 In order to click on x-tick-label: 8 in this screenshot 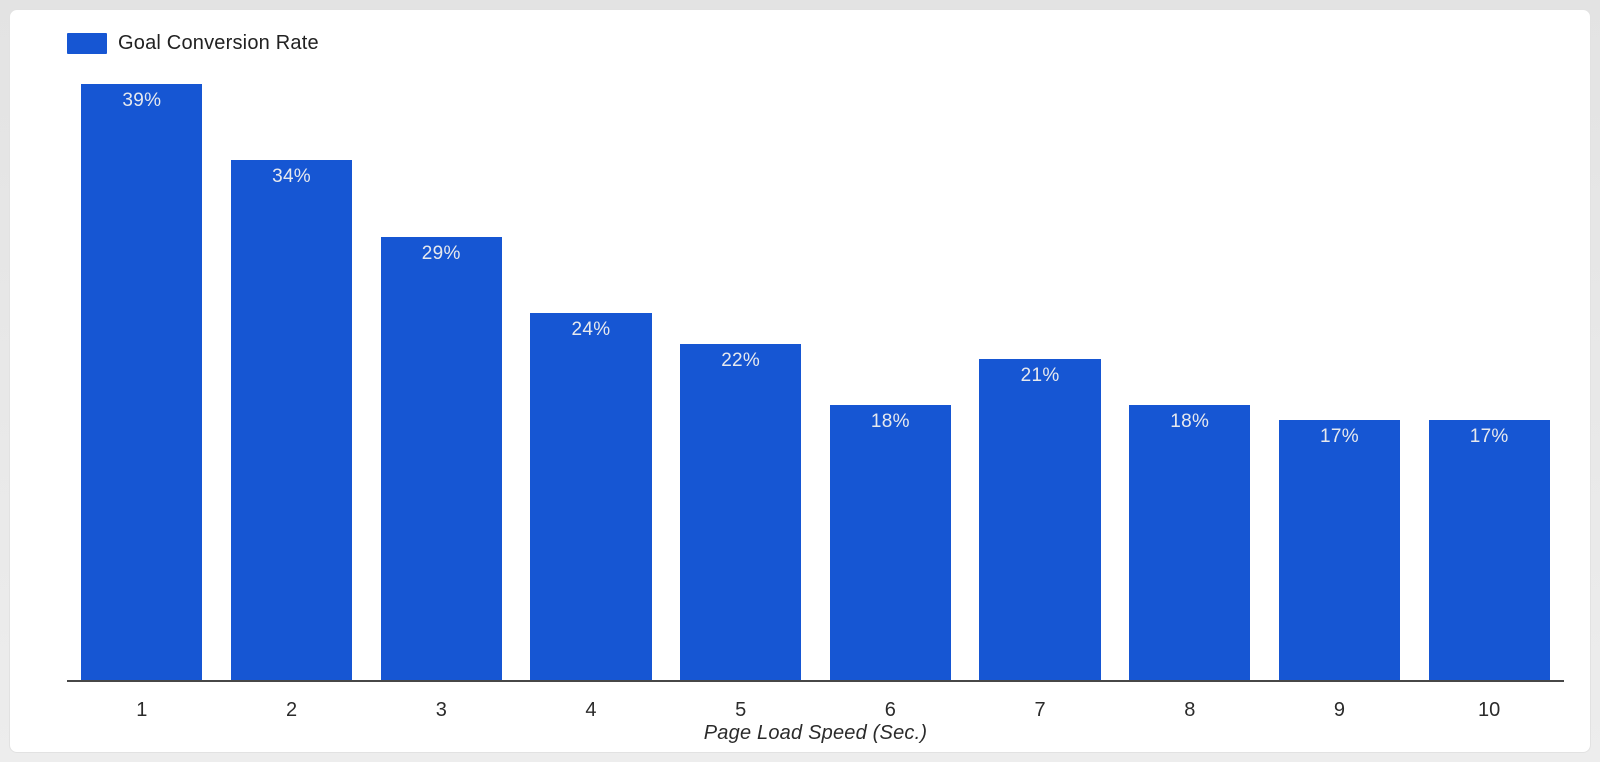, I will do `click(1190, 710)`.